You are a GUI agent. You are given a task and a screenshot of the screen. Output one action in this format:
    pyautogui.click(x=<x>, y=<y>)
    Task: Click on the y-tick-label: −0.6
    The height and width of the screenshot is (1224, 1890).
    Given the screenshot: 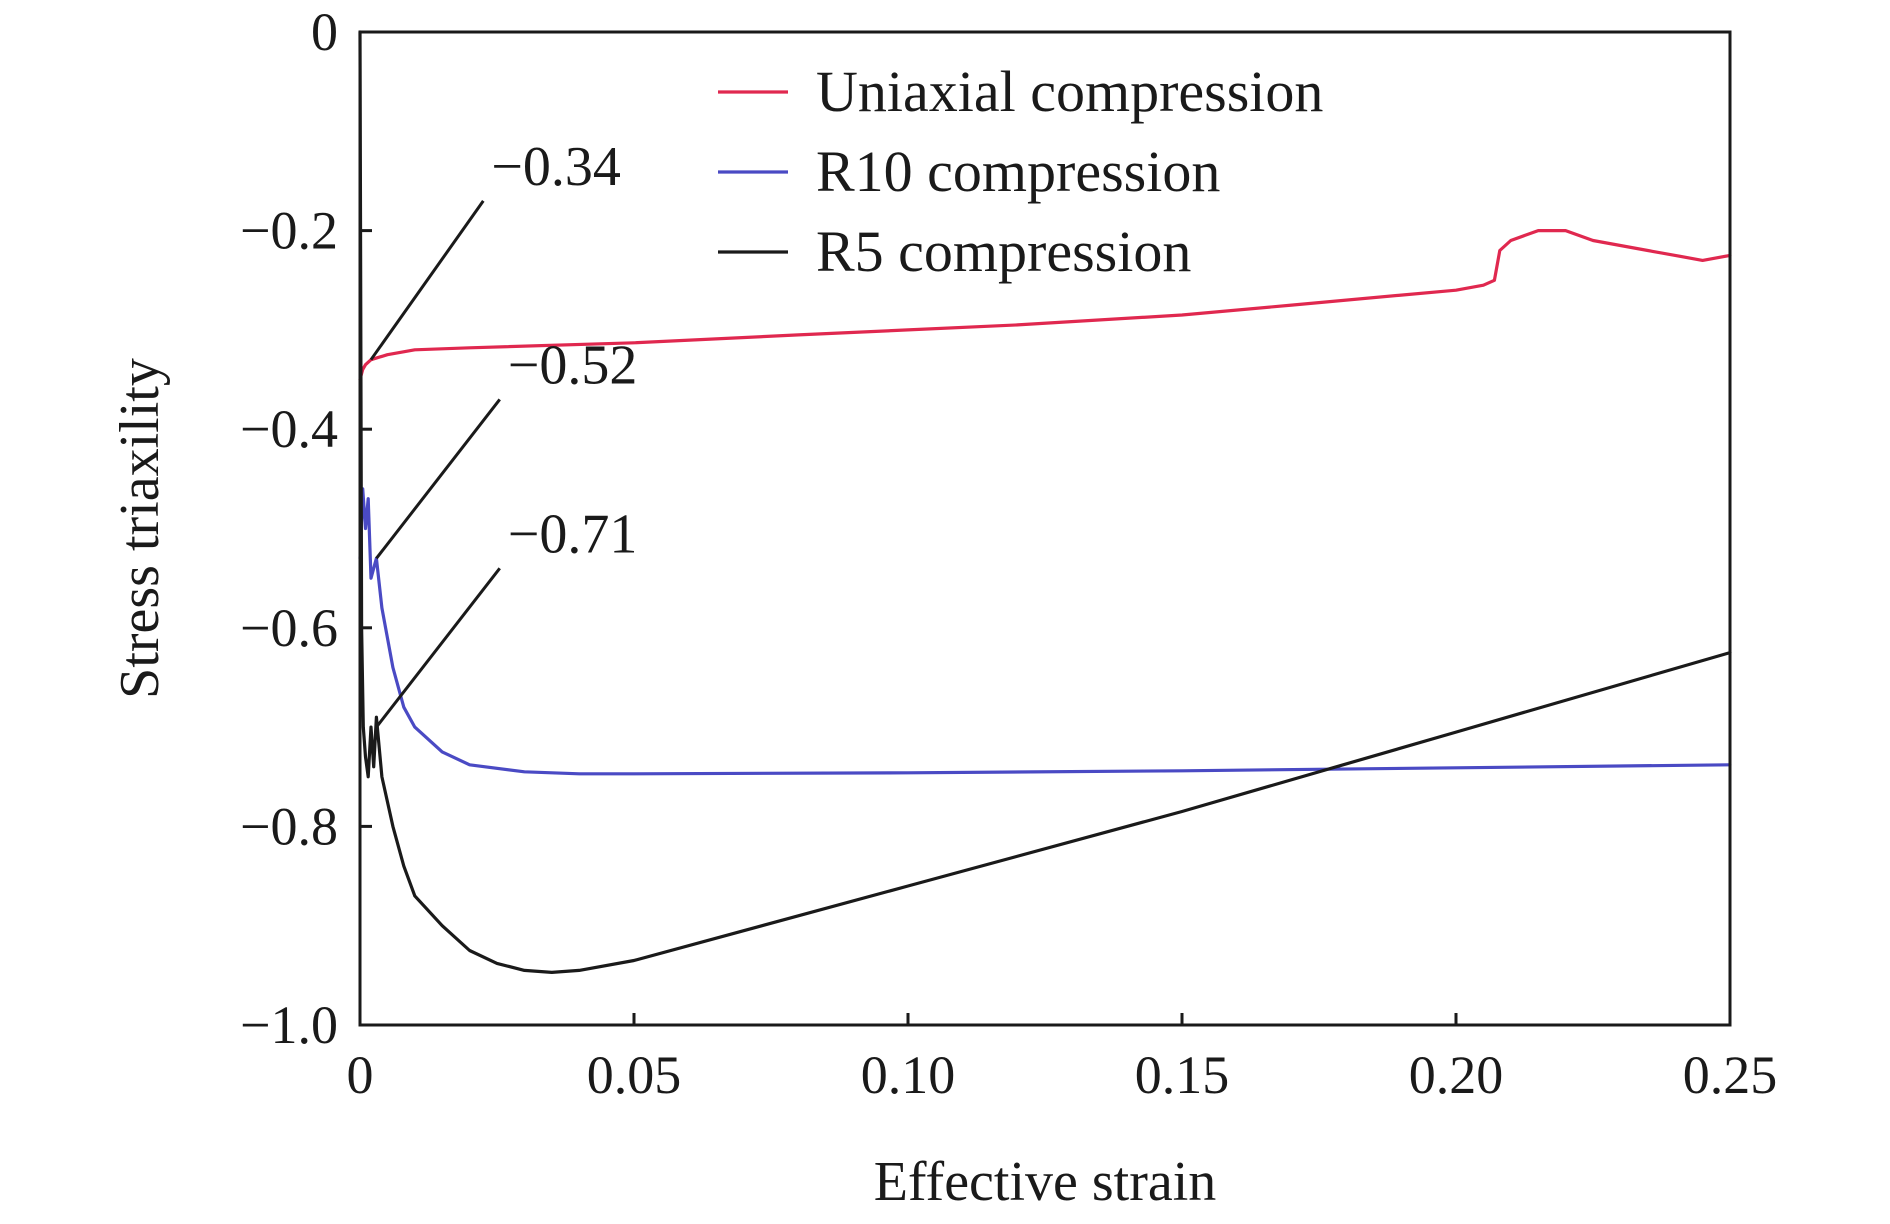 What is the action you would take?
    pyautogui.click(x=289, y=628)
    